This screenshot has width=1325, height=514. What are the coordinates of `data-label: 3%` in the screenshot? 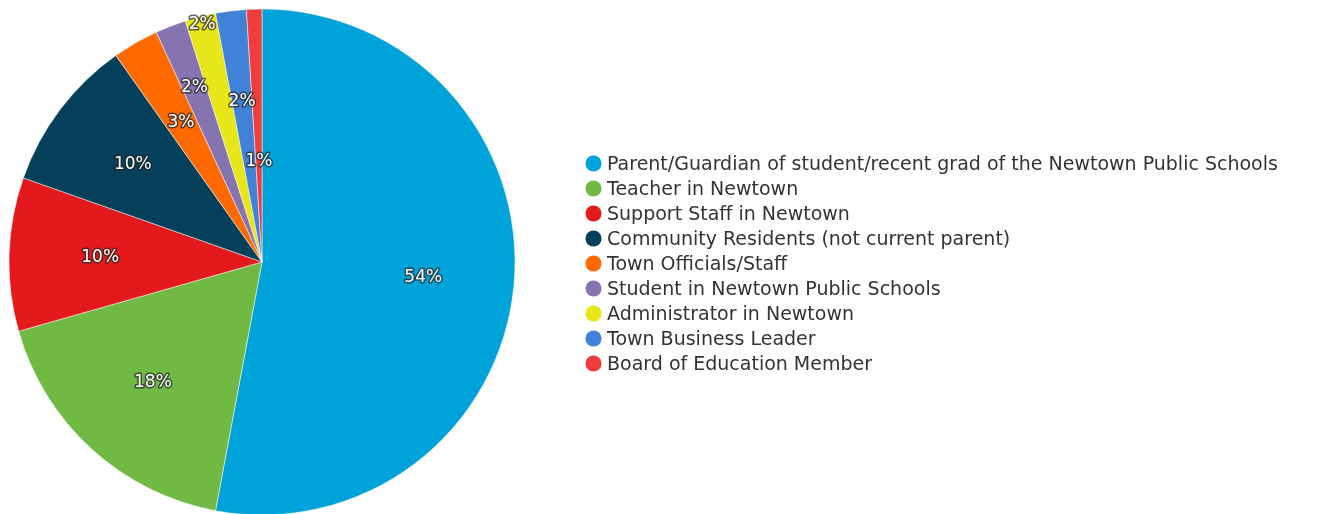 It's located at (181, 120).